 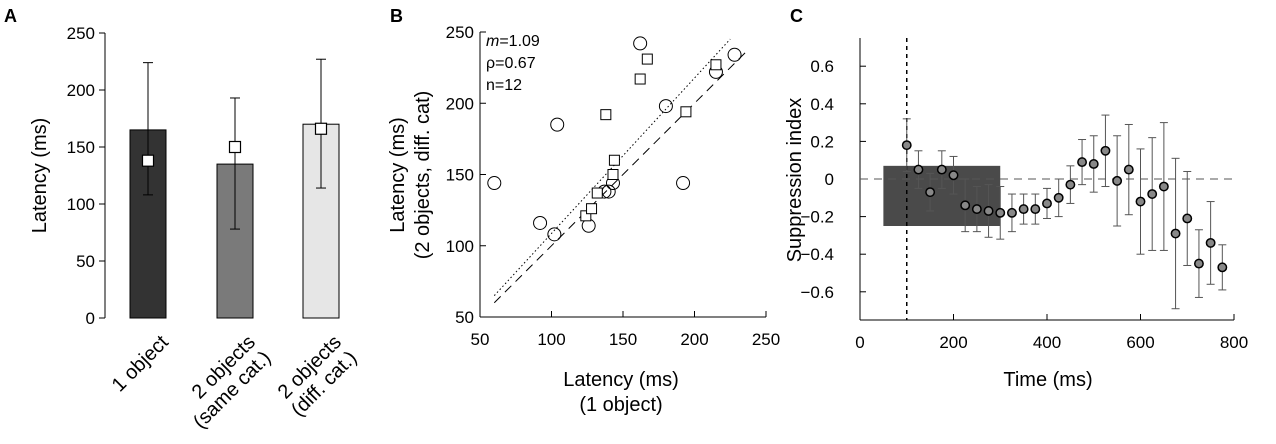 I want to click on x-axis-label-line1: Latency (ms), so click(x=621, y=380).